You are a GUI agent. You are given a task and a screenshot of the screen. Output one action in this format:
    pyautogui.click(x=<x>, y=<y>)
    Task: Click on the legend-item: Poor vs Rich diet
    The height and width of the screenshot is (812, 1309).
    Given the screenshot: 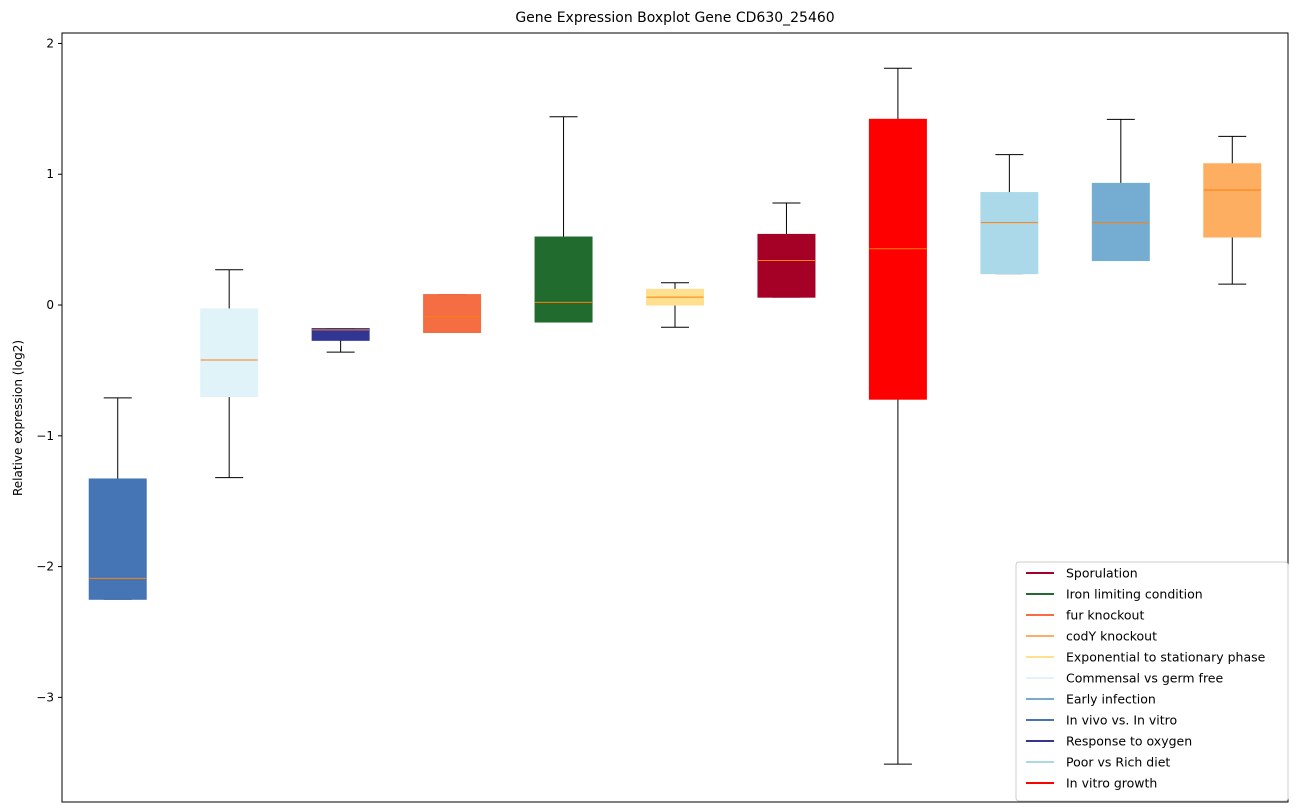 What is the action you would take?
    pyautogui.click(x=1098, y=762)
    